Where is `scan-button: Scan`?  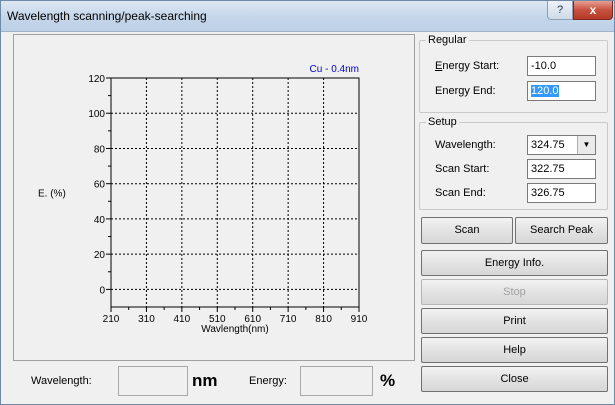 scan-button: Scan is located at coordinates (467, 230).